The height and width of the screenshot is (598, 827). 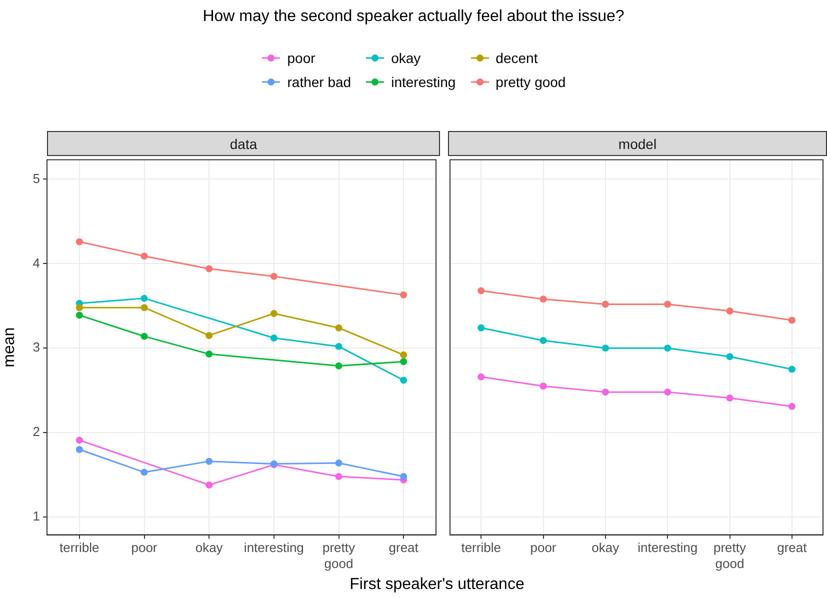 I want to click on chart-subtitle: data, so click(x=243, y=143).